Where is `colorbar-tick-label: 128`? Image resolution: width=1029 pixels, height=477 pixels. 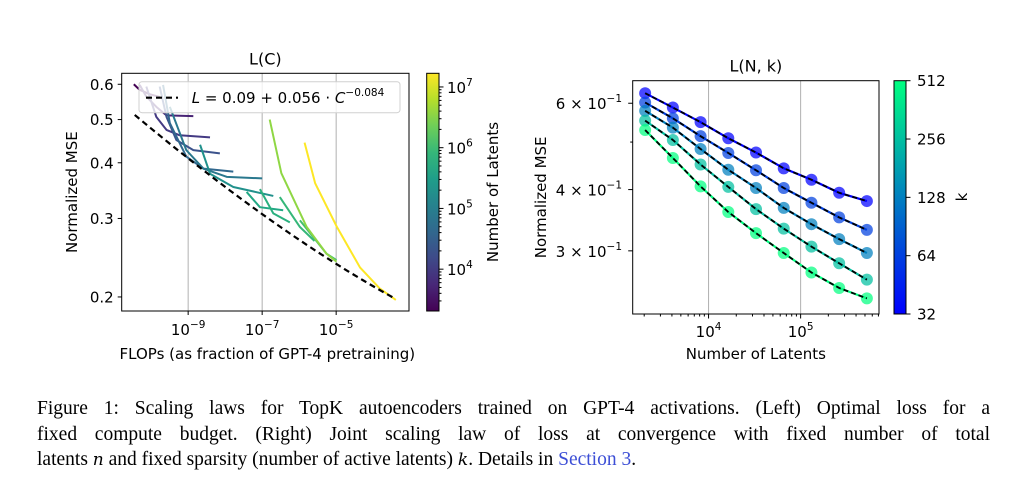
colorbar-tick-label: 128 is located at coordinates (931, 198).